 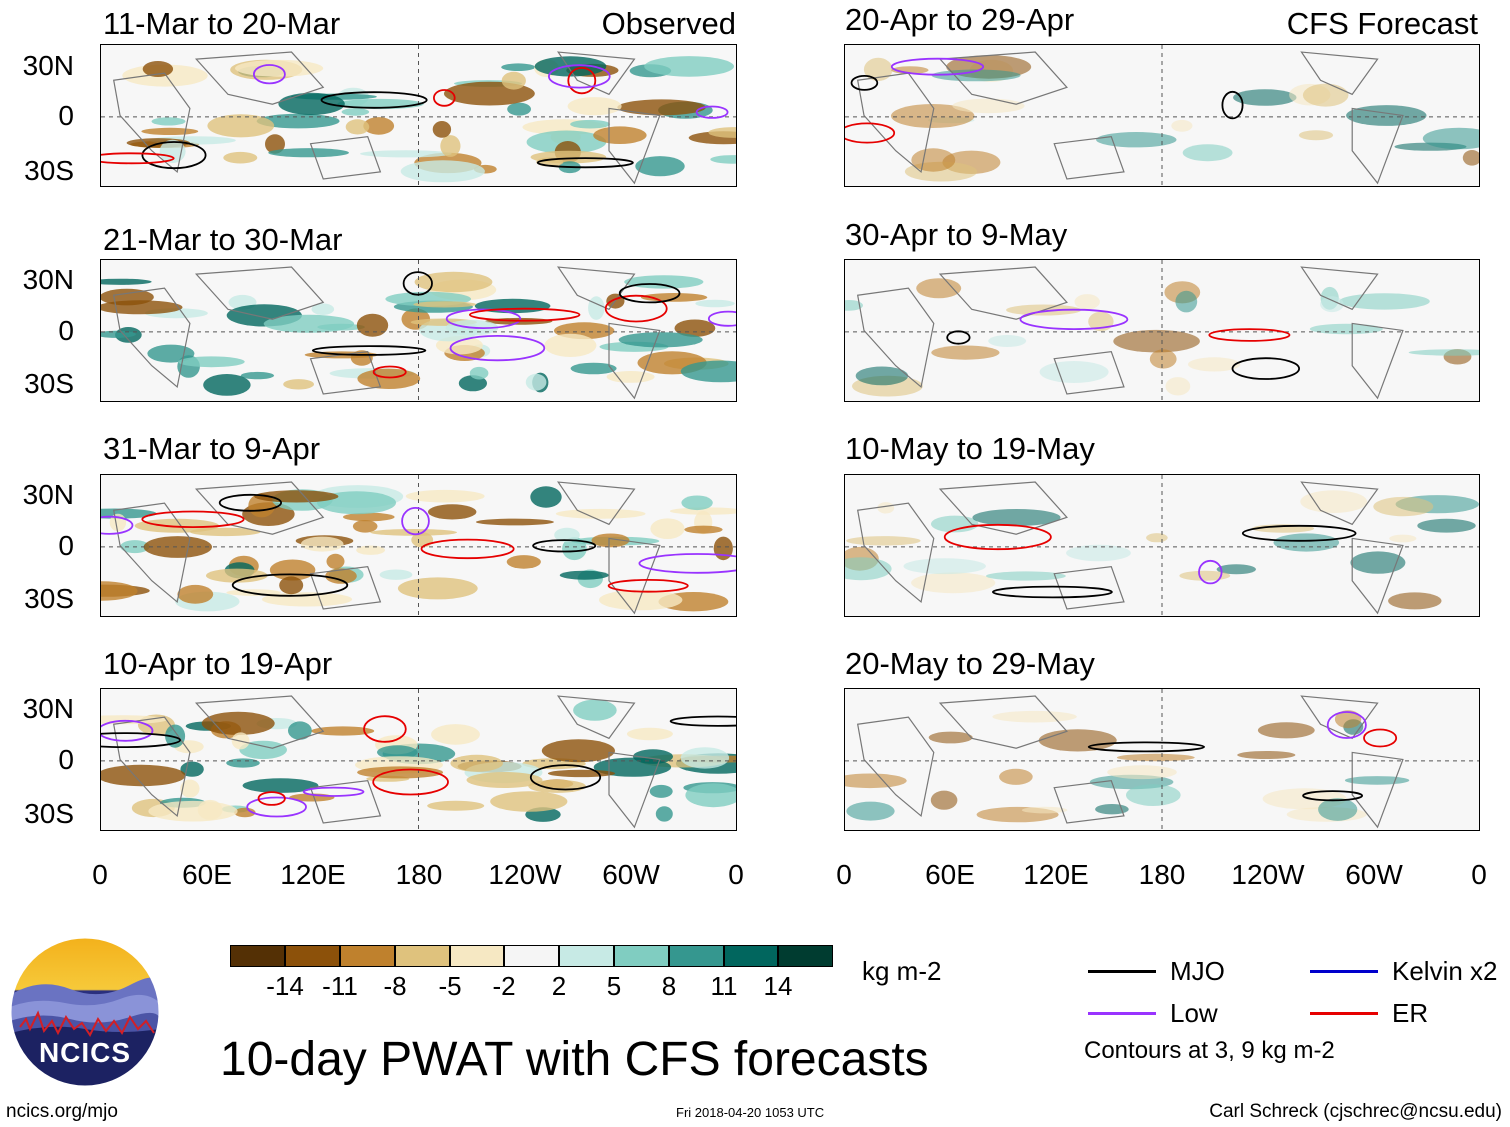 What do you see at coordinates (62, 1111) in the screenshot?
I see `footer-url: ncics.org/mjo` at bounding box center [62, 1111].